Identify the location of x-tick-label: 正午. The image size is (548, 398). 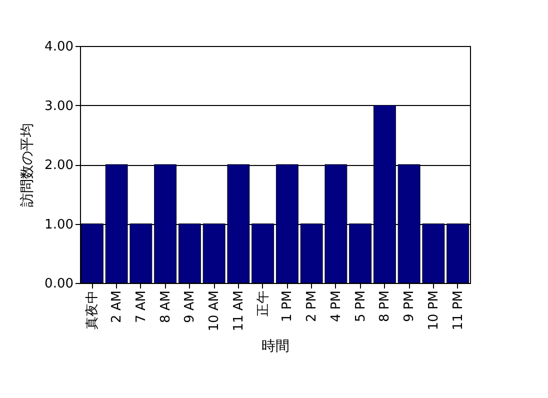
(263, 303).